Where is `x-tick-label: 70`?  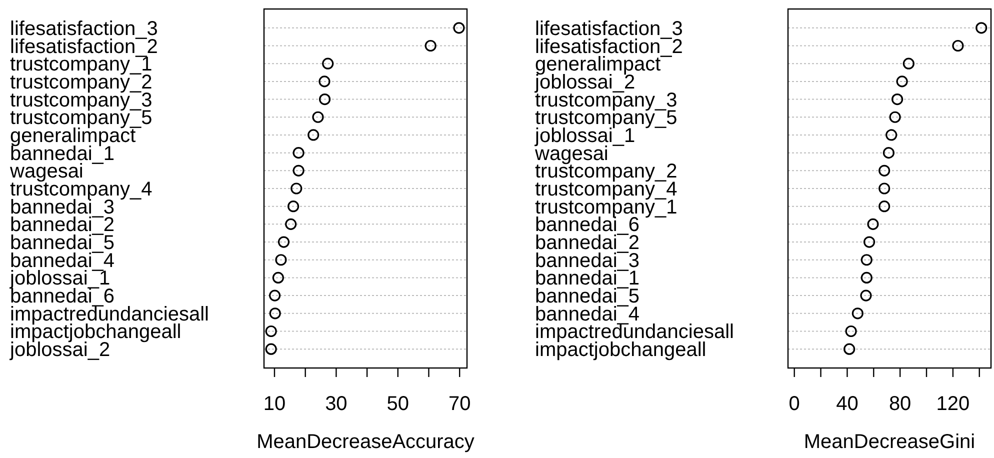 x-tick-label: 70 is located at coordinates (459, 404).